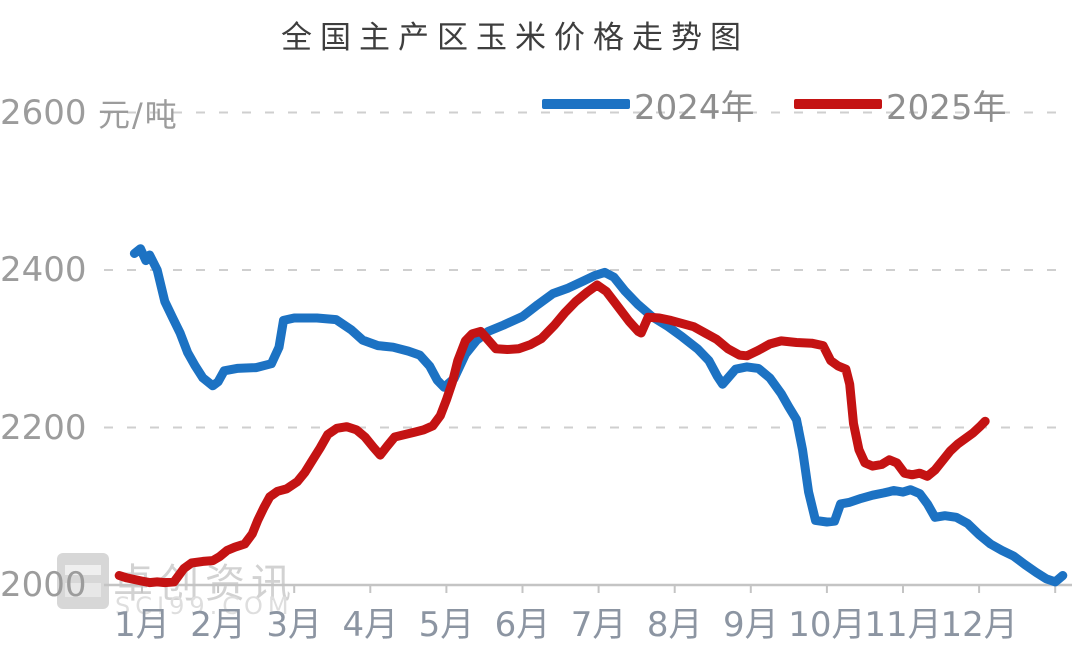 This screenshot has width=1080, height=662. I want to click on x-axis-label-4: 4月, so click(370, 625).